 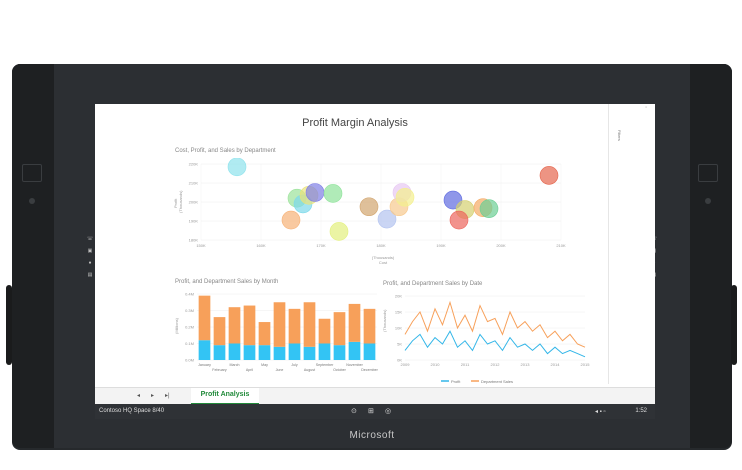 What do you see at coordinates (90, 239) in the screenshot?
I see `phone-icon: ☏` at bounding box center [90, 239].